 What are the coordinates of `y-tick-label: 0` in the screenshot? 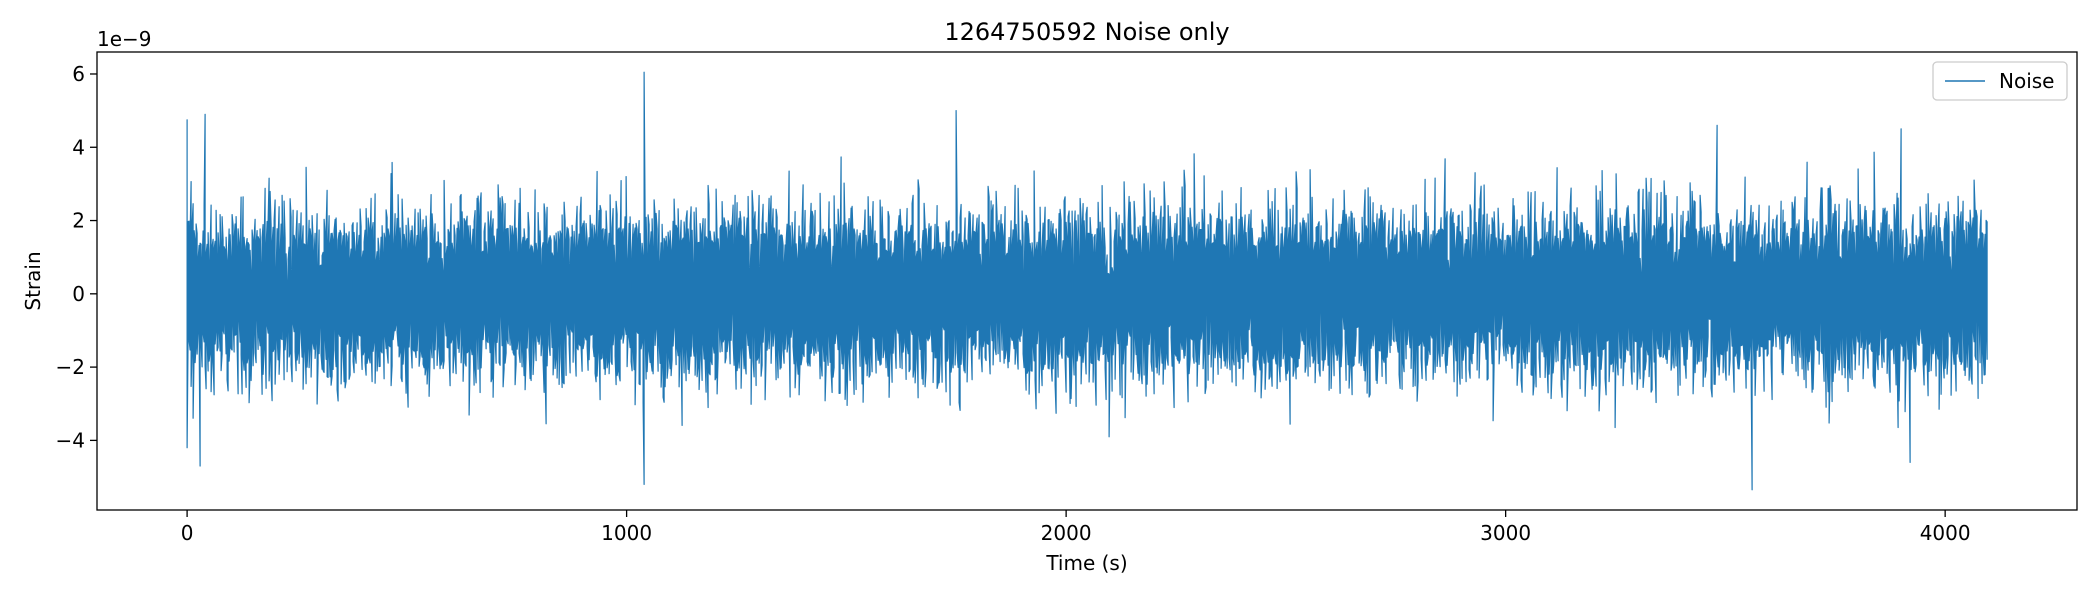 It's located at (78, 294).